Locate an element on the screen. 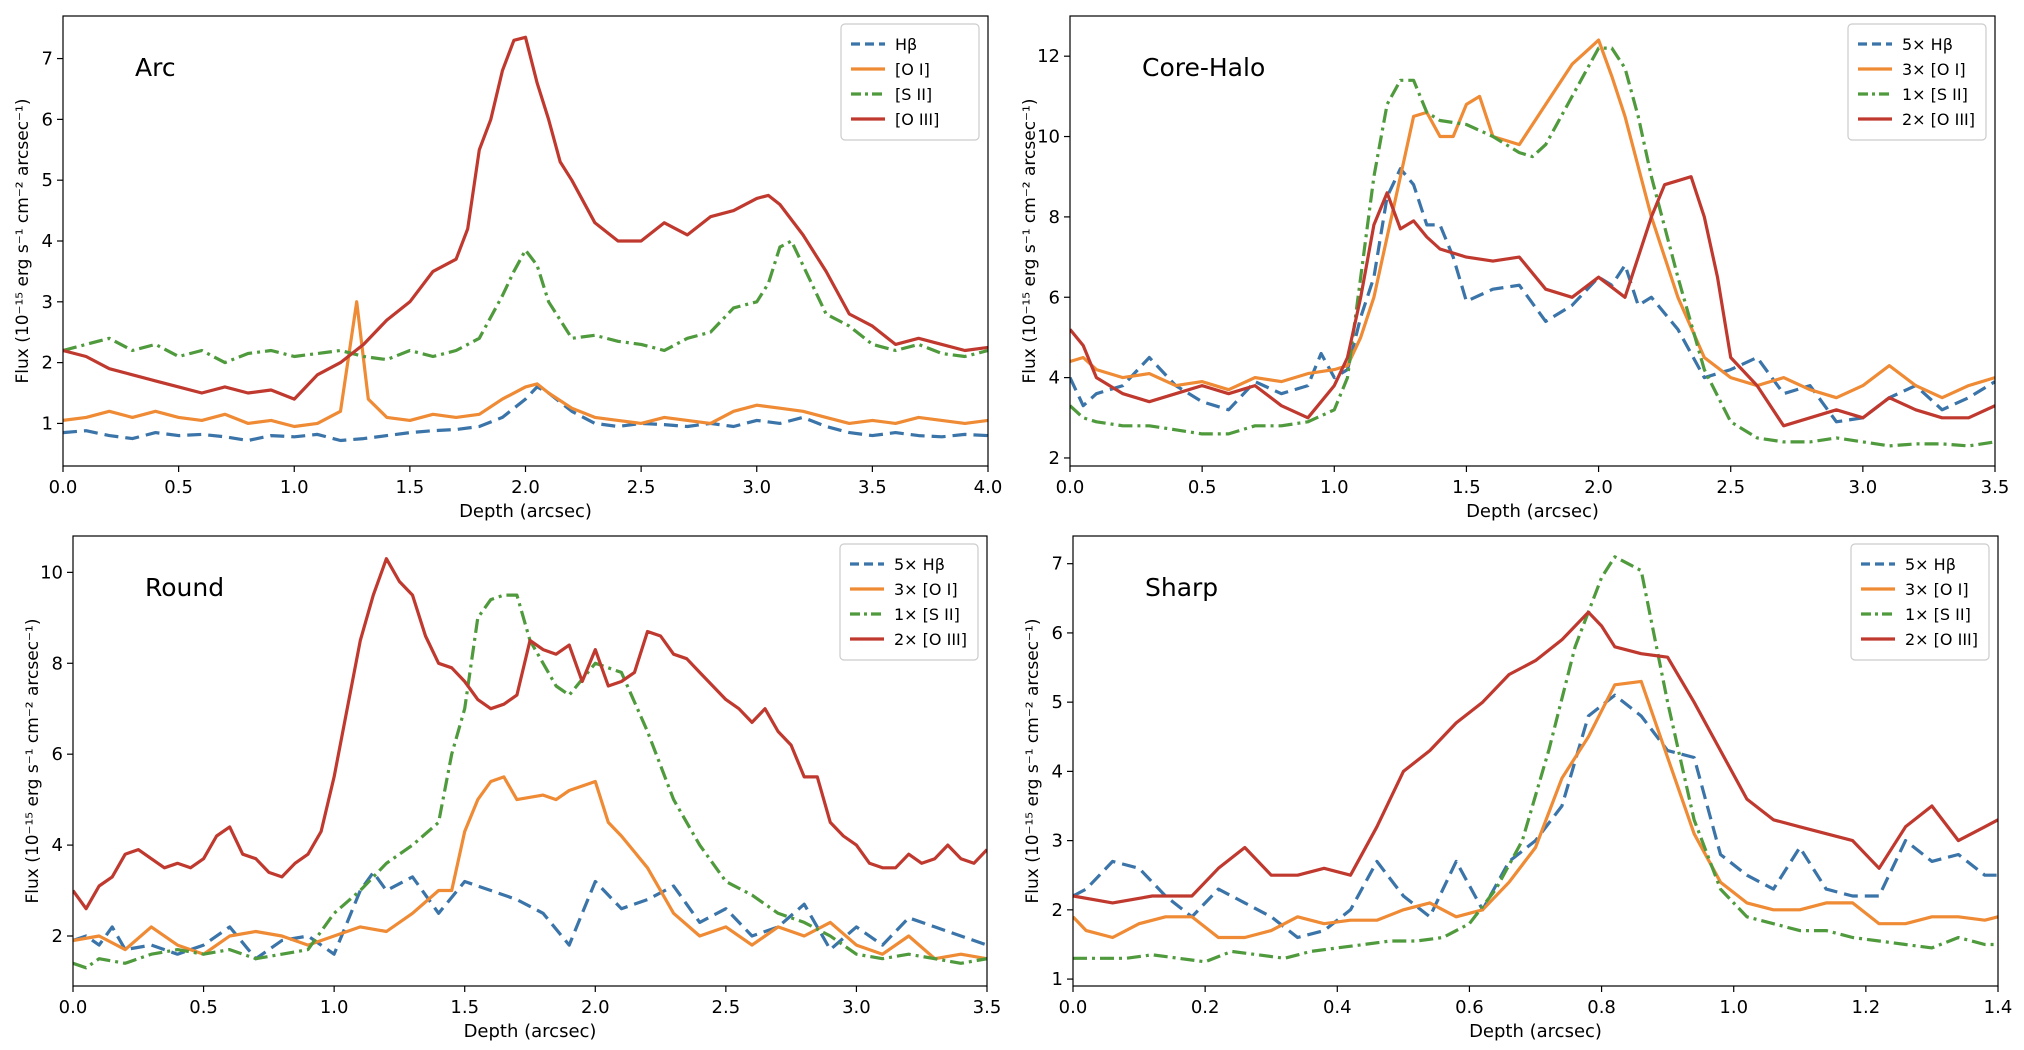 The image size is (2024, 1050). chart-title: Sharp is located at coordinates (1181, 587).